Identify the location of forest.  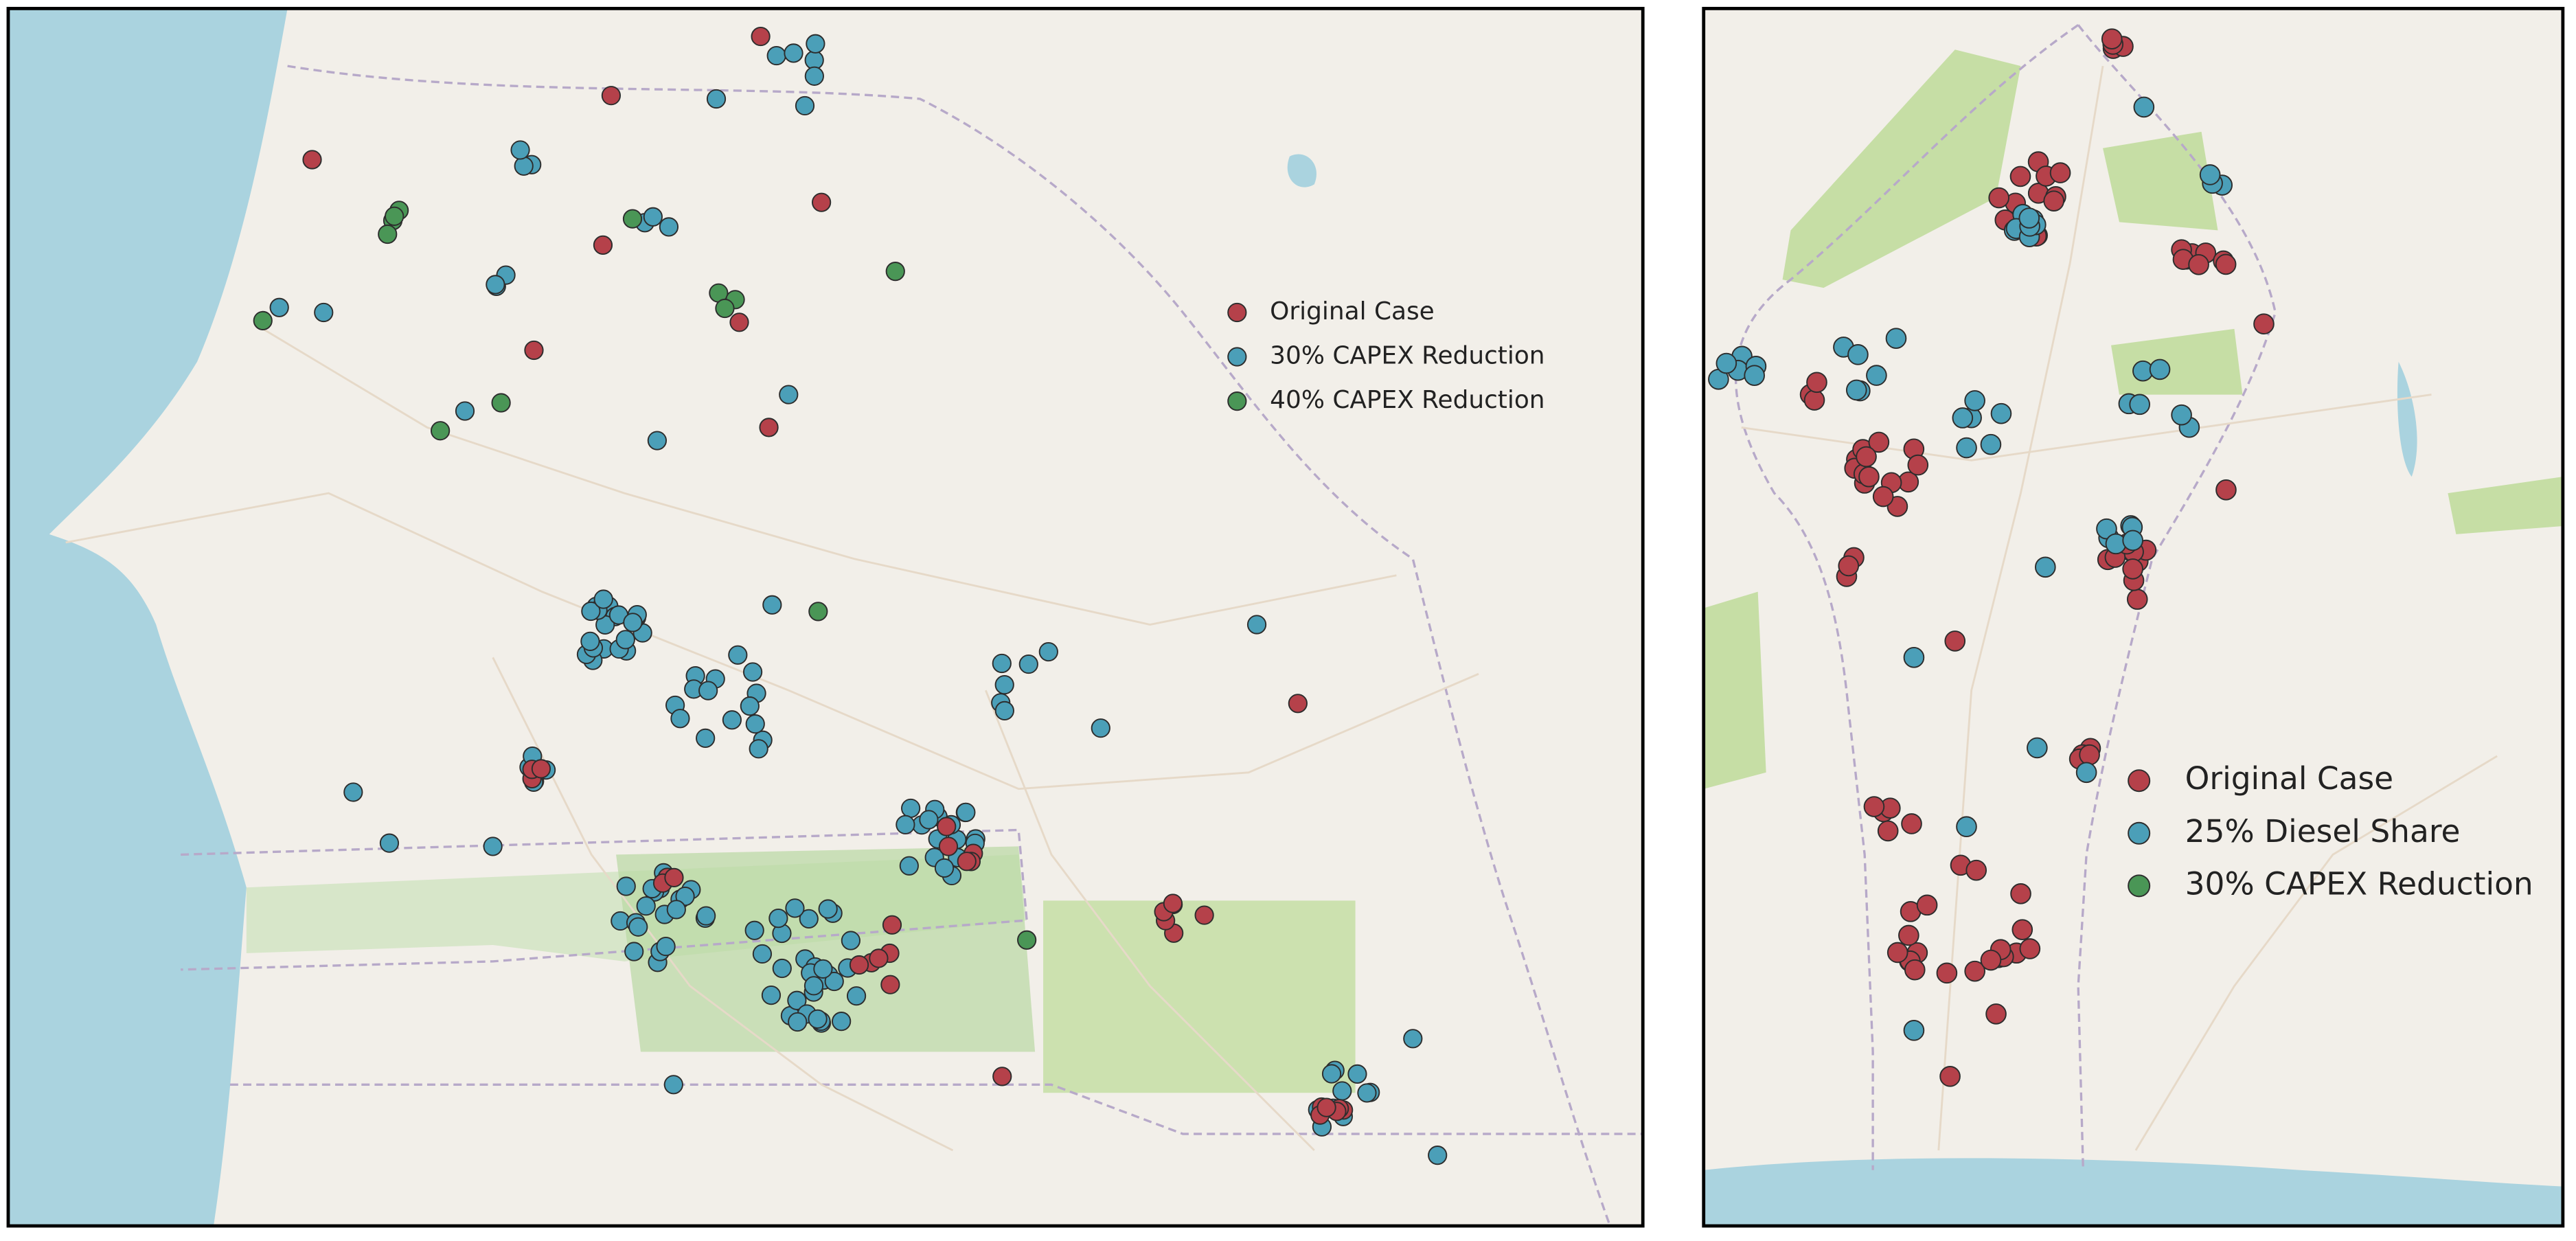
(826, 949).